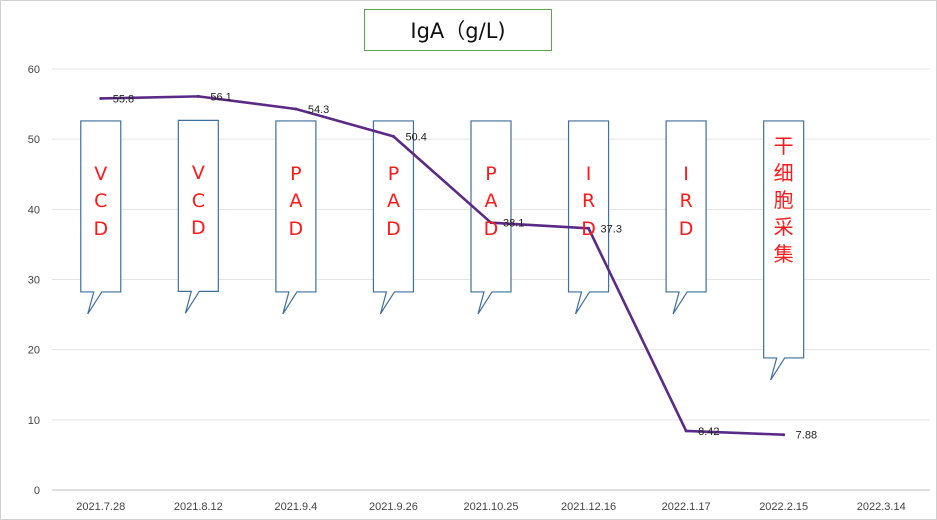 This screenshot has height=520, width=937. I want to click on callout-label: 干细胞采集, so click(784, 200).